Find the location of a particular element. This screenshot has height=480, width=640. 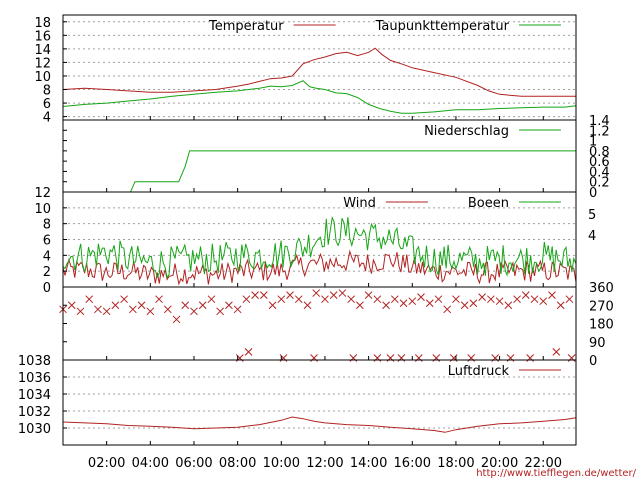

y-tick-label: 0.8 is located at coordinates (599, 152).